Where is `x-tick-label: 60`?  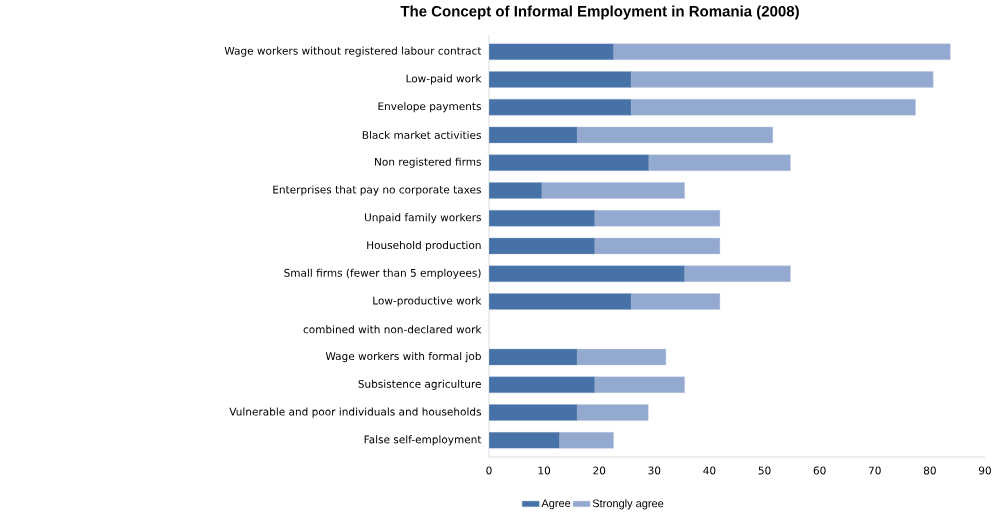
x-tick-label: 60 is located at coordinates (819, 470).